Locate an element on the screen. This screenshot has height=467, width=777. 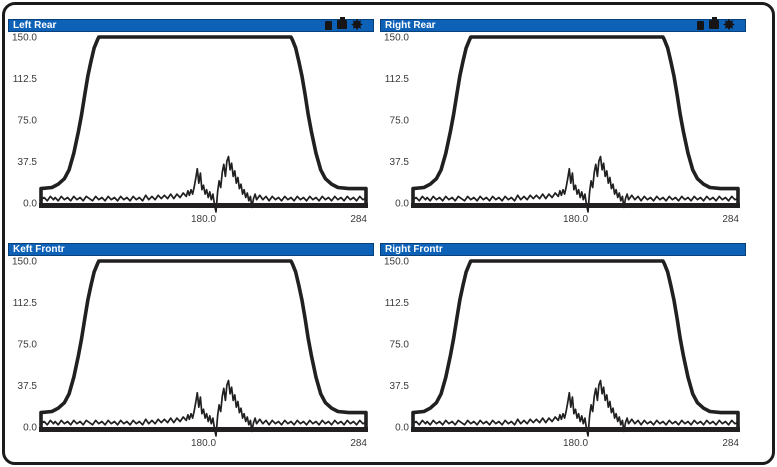
panel-titlebar: Keft Frontr is located at coordinates (191, 249).